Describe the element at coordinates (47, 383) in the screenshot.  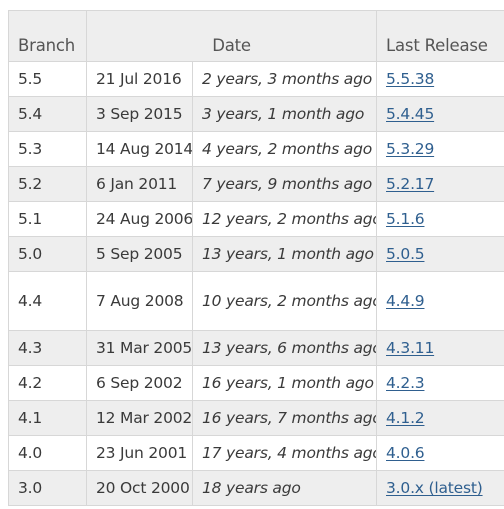
I see `cell-branch: 4.2` at that location.